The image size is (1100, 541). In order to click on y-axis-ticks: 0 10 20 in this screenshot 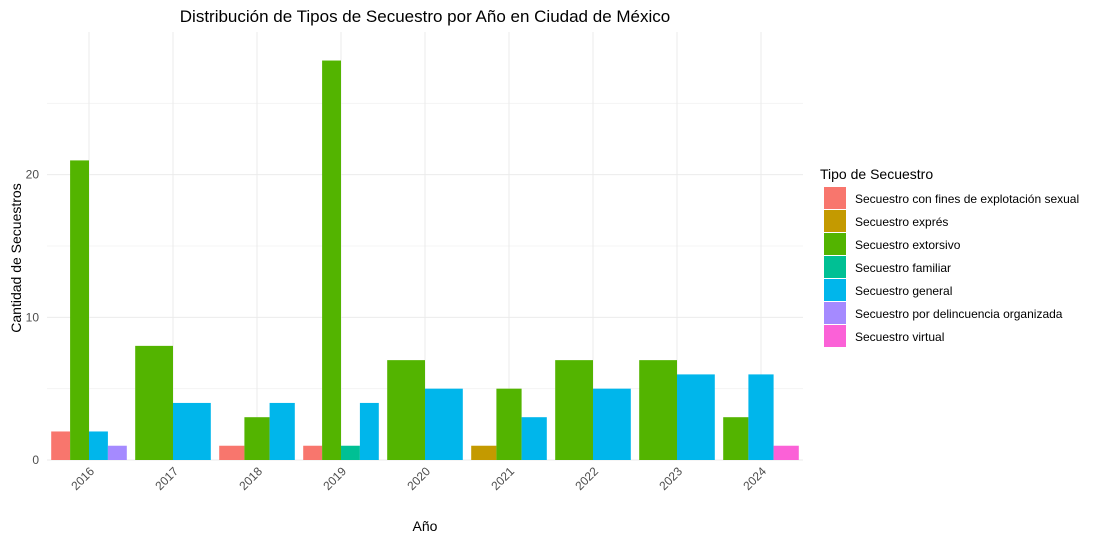, I will do `click(33, 317)`.